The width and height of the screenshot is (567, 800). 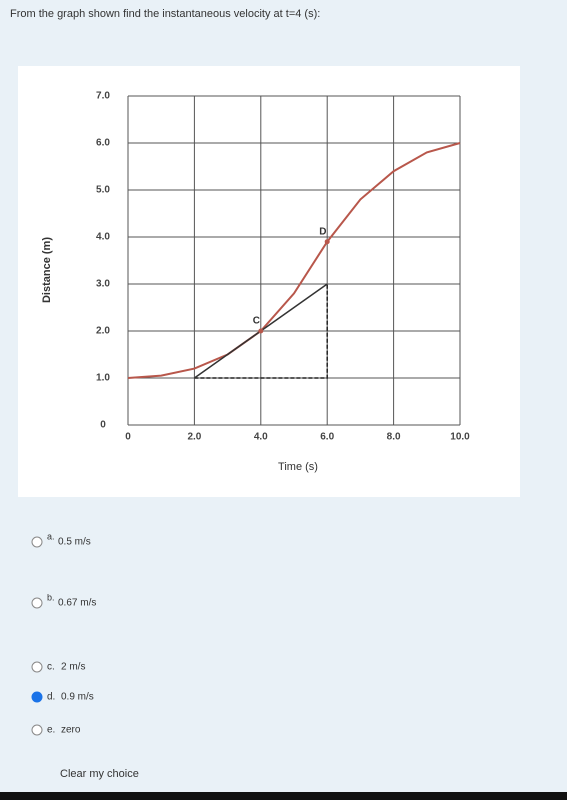 I want to click on y-tick-label: 7.0, so click(x=103, y=96).